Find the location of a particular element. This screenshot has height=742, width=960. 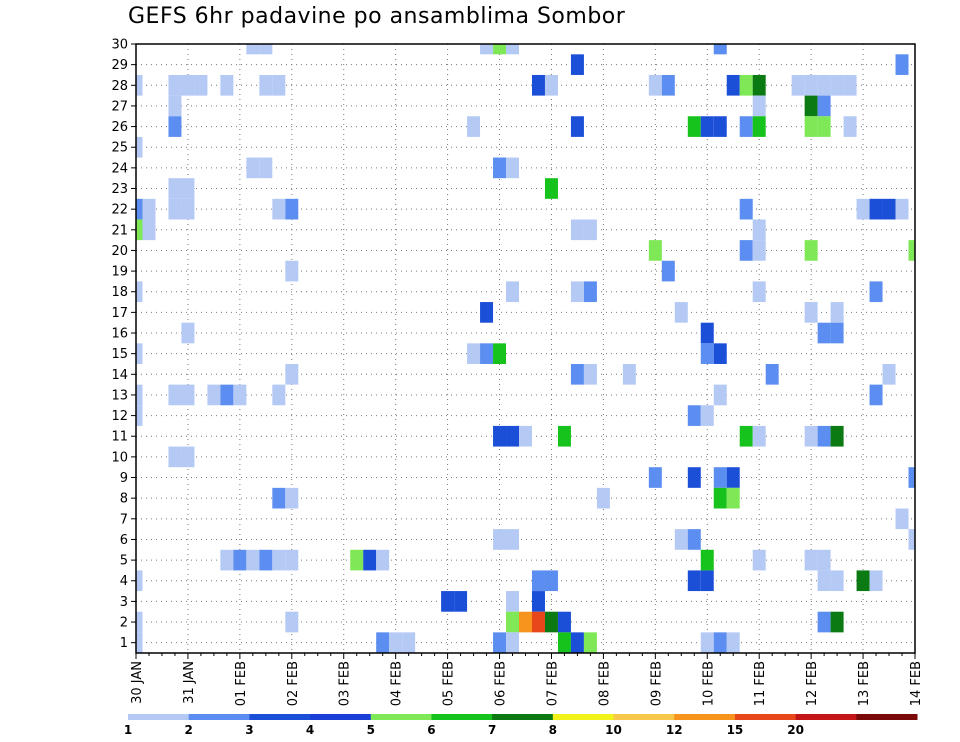

y-tick-label: 29 is located at coordinates (119, 65).